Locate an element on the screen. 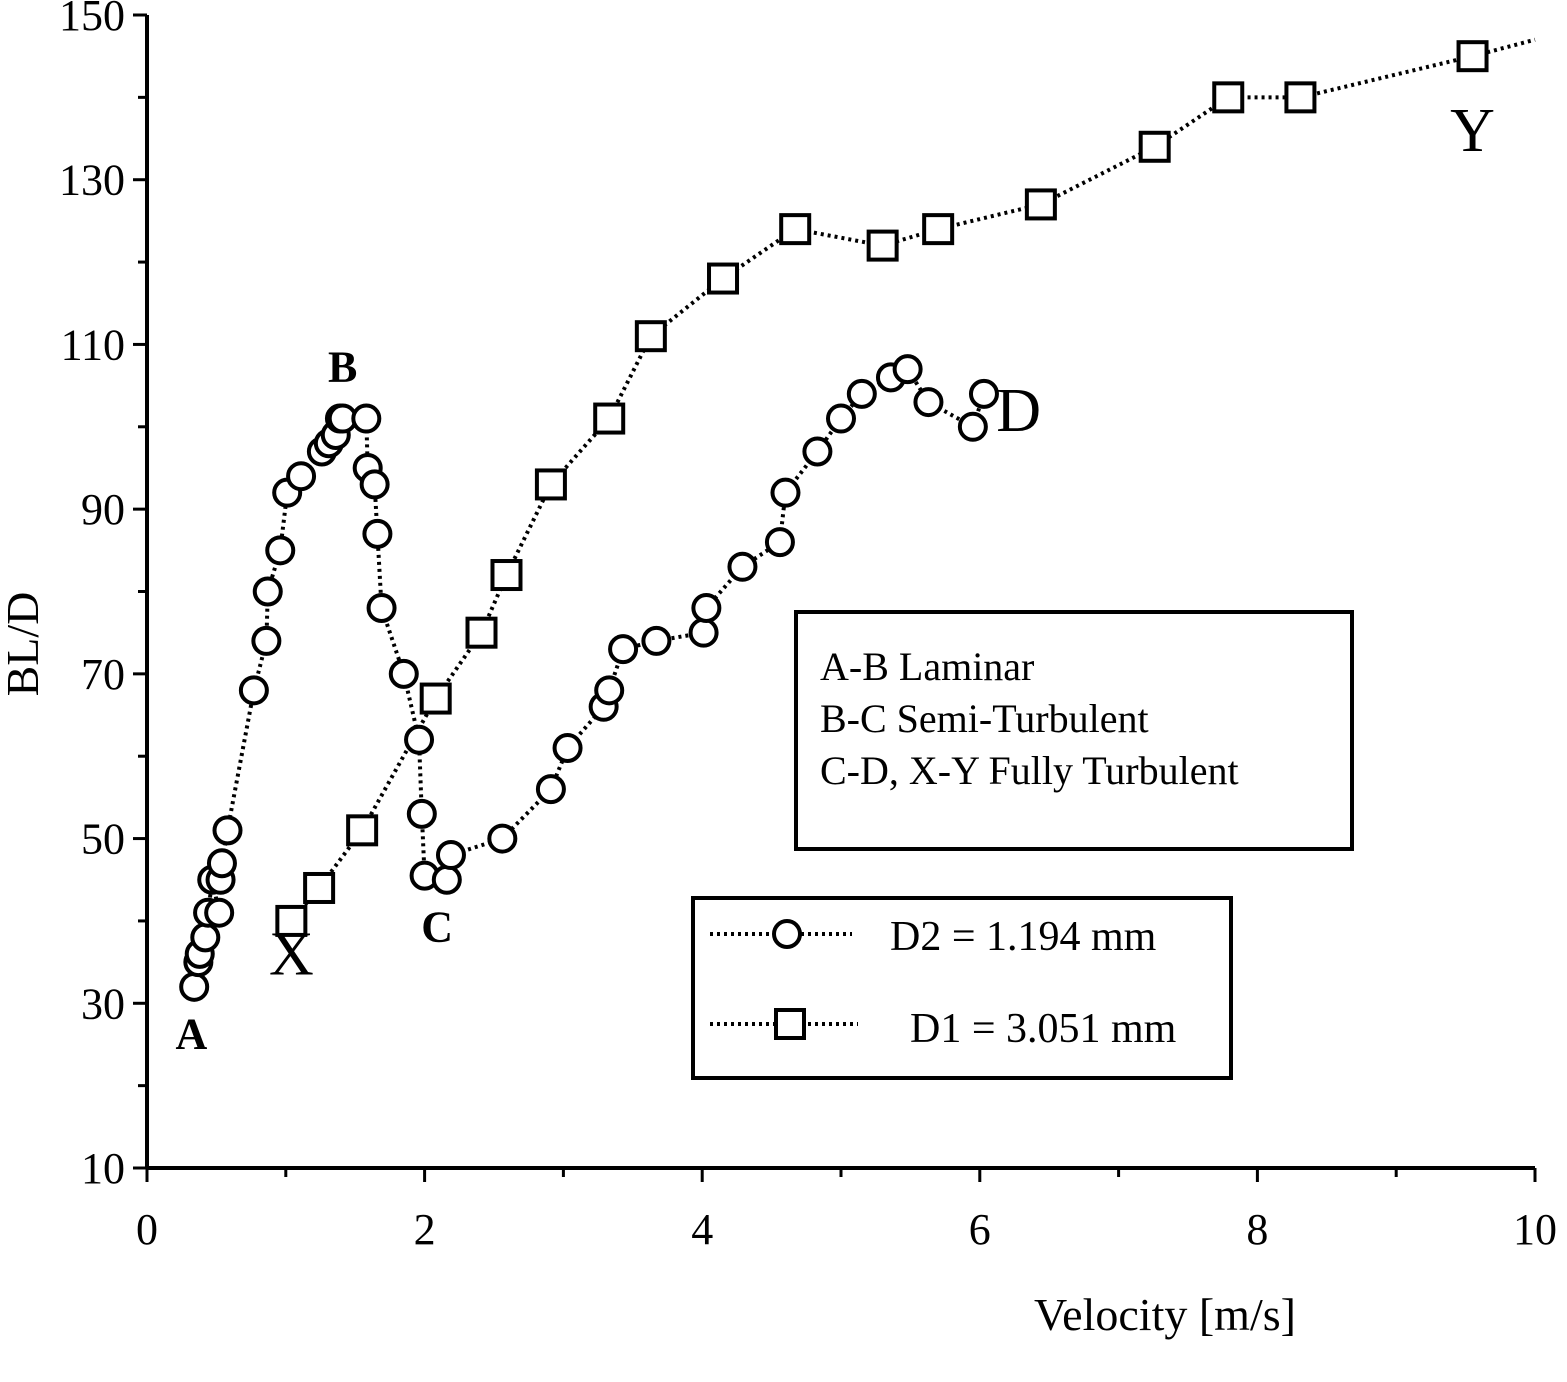  point-label-b: B is located at coordinates (342, 366).